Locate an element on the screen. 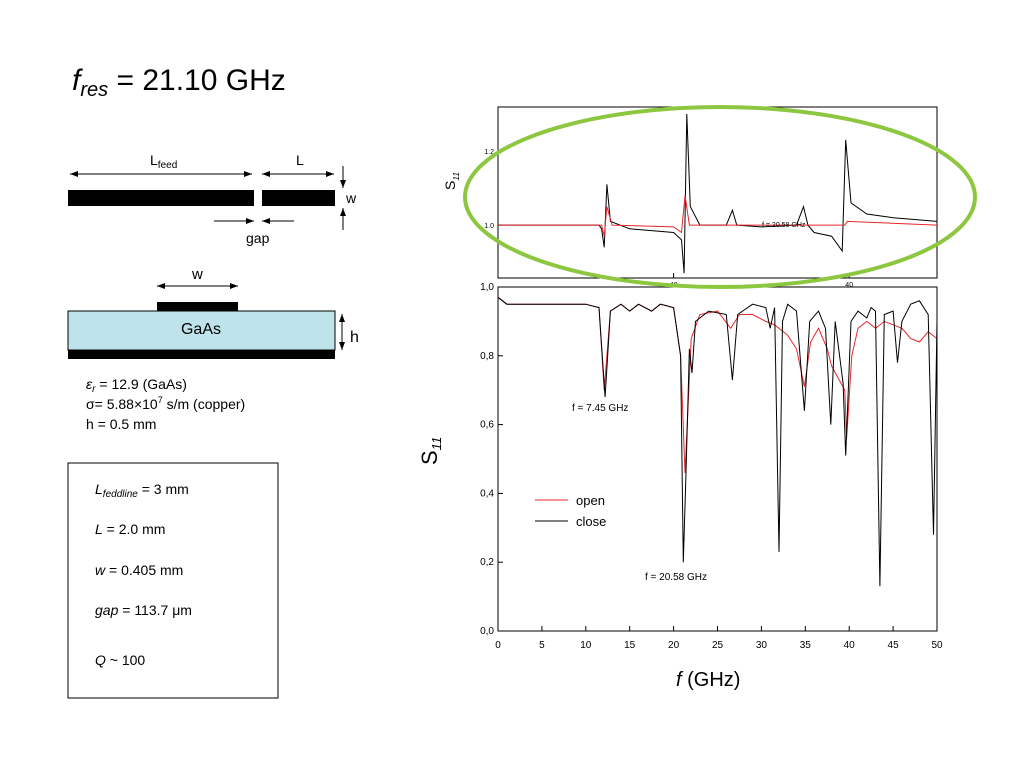 This screenshot has width=1024, height=768. parameter-rest: = 113.7 μm is located at coordinates (155, 610).